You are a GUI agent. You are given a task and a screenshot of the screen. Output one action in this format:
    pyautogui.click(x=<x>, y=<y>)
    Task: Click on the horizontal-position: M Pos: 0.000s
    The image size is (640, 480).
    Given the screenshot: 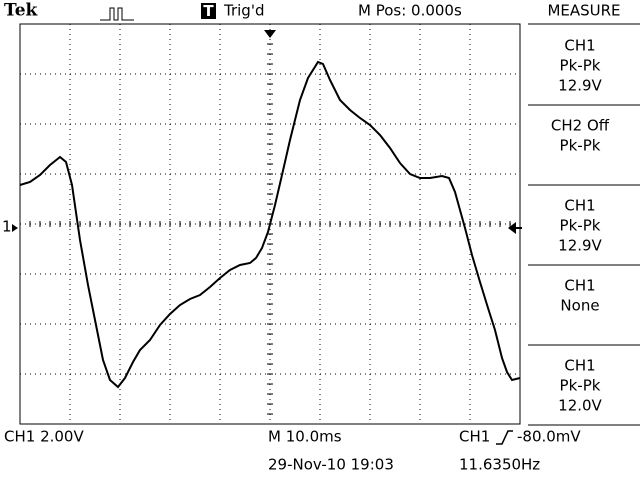 What is the action you would take?
    pyautogui.click(x=410, y=11)
    